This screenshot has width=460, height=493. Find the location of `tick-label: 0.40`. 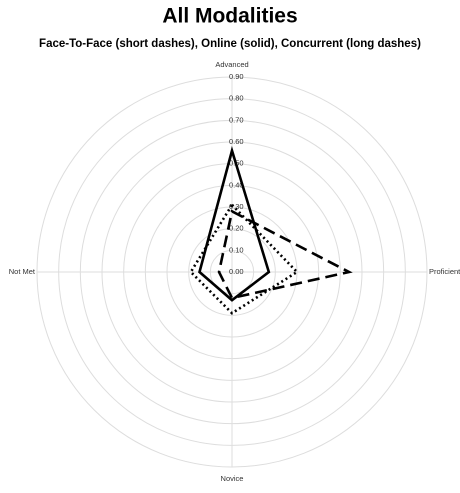

tick-label: 0.40 is located at coordinates (236, 184).